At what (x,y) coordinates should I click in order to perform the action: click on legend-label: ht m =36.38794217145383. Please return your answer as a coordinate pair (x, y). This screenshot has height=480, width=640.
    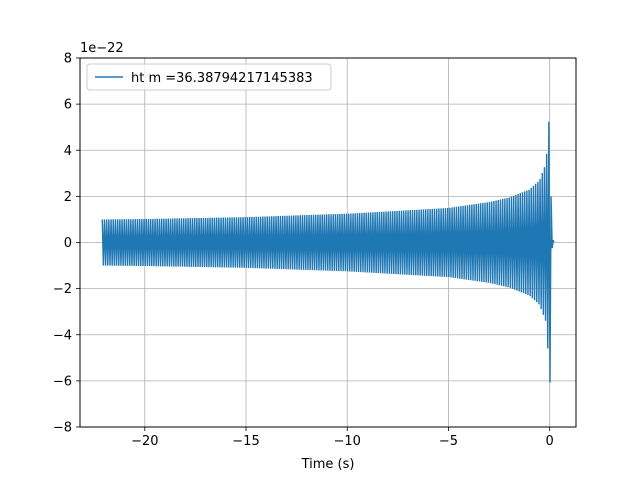
    Looking at the image, I should click on (222, 78).